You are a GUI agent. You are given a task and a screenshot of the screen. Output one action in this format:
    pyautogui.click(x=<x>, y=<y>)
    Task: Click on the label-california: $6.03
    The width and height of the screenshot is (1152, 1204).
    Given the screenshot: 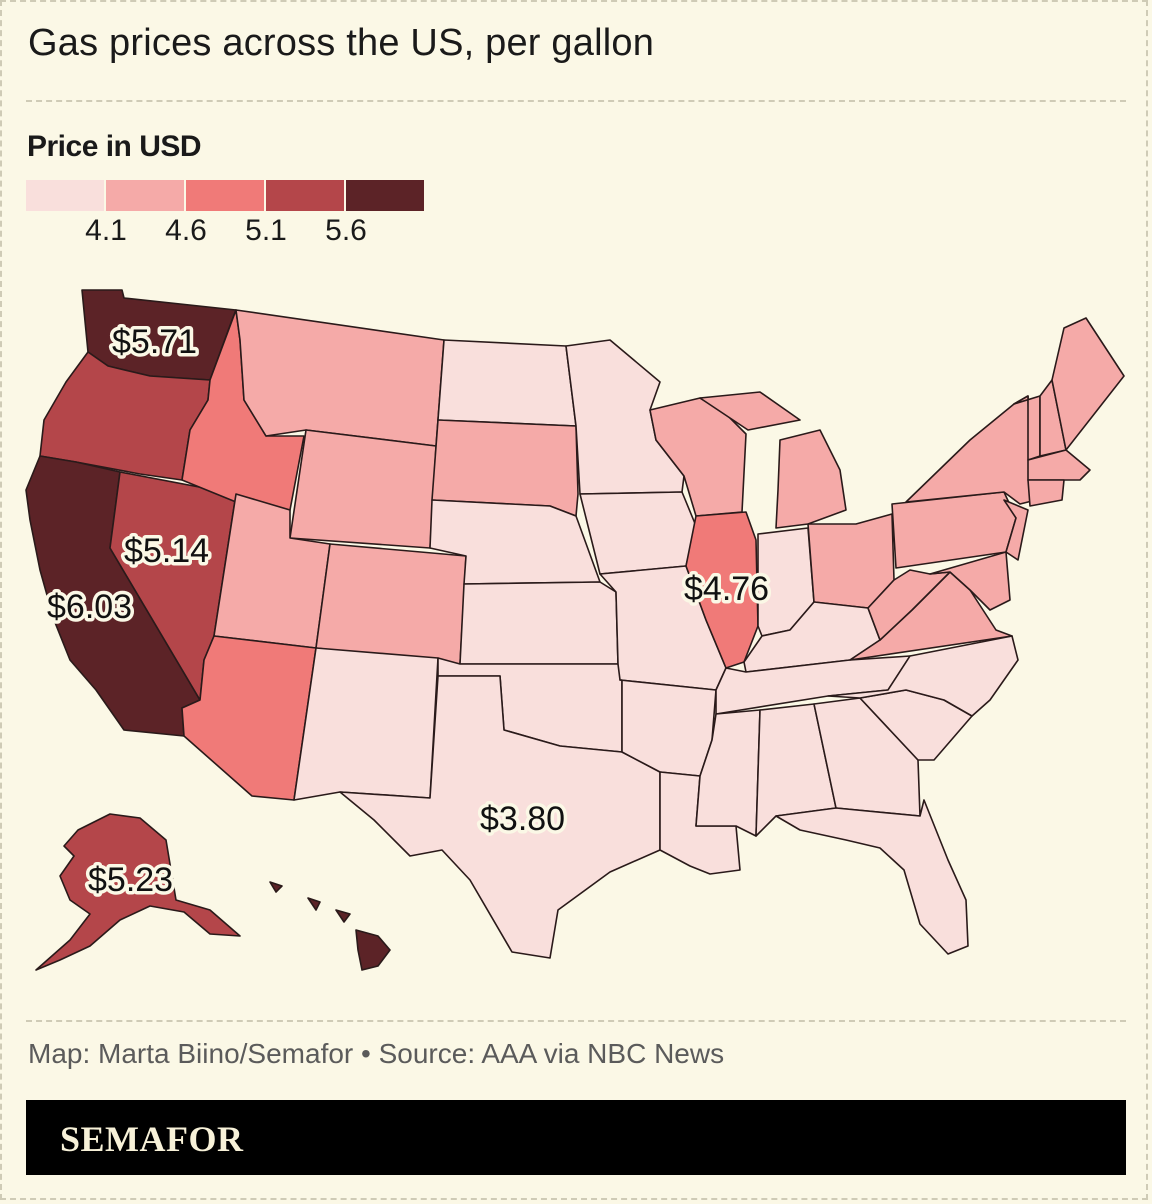 What is the action you would take?
    pyautogui.click(x=89, y=607)
    